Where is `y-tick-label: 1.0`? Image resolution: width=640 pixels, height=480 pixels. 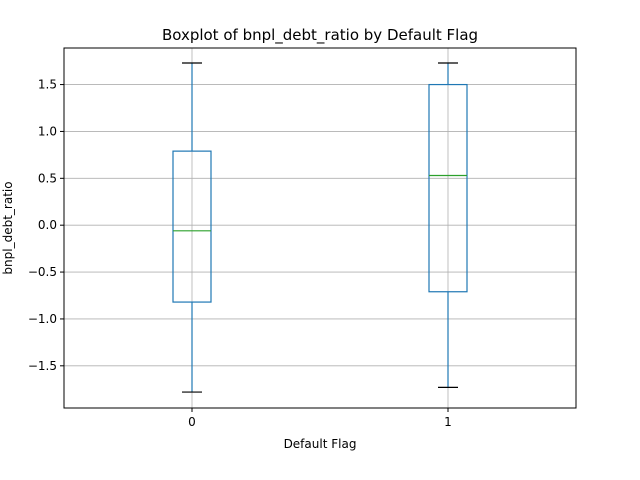 y-tick-label: 1.0 is located at coordinates (47, 131).